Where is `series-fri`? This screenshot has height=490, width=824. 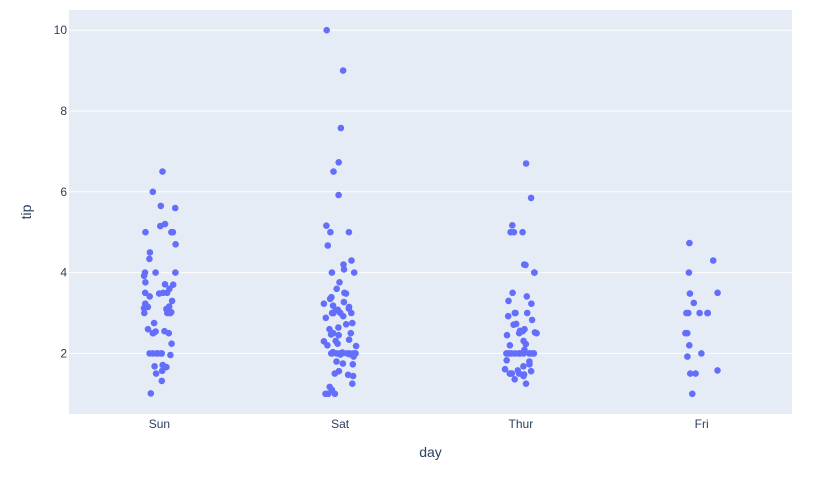
series-fri is located at coordinates (701, 318).